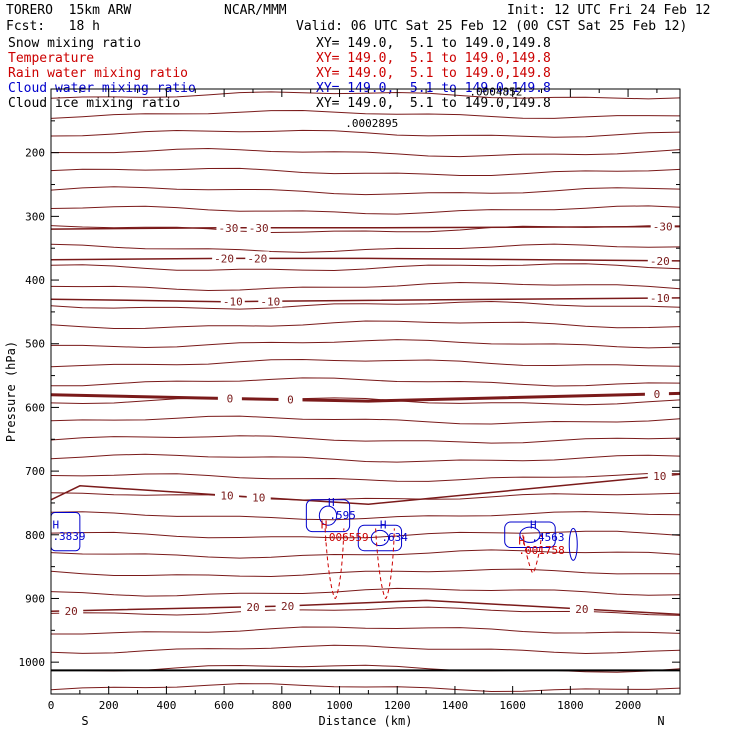 The image size is (740, 740). Describe the element at coordinates (512, 705) in the screenshot. I see `x-tick-label: 1600` at that location.